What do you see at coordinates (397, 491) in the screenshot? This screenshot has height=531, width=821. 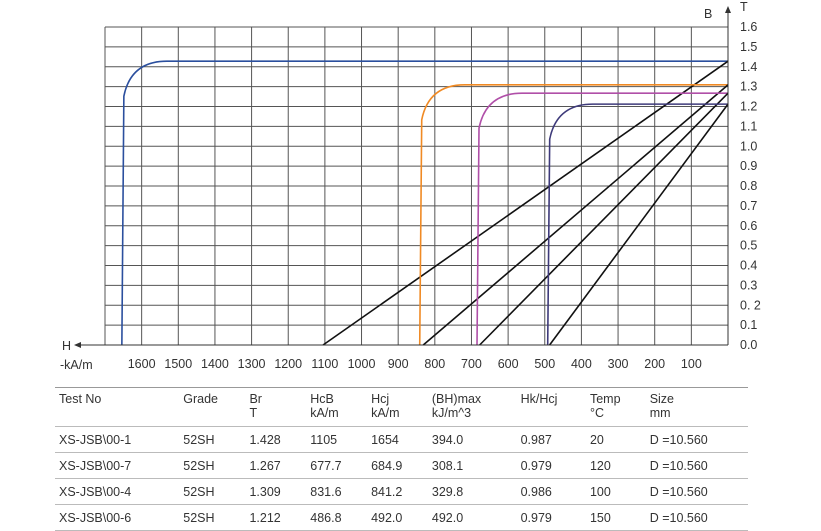 I see `table-cell: 841.2` at bounding box center [397, 491].